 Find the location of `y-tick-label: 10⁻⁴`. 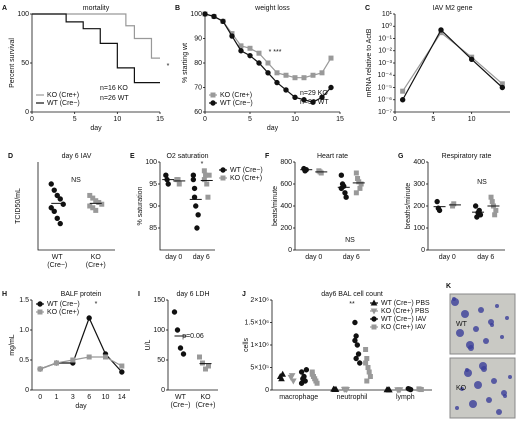

y-tick-label: 10⁻⁴ is located at coordinates (385, 75).